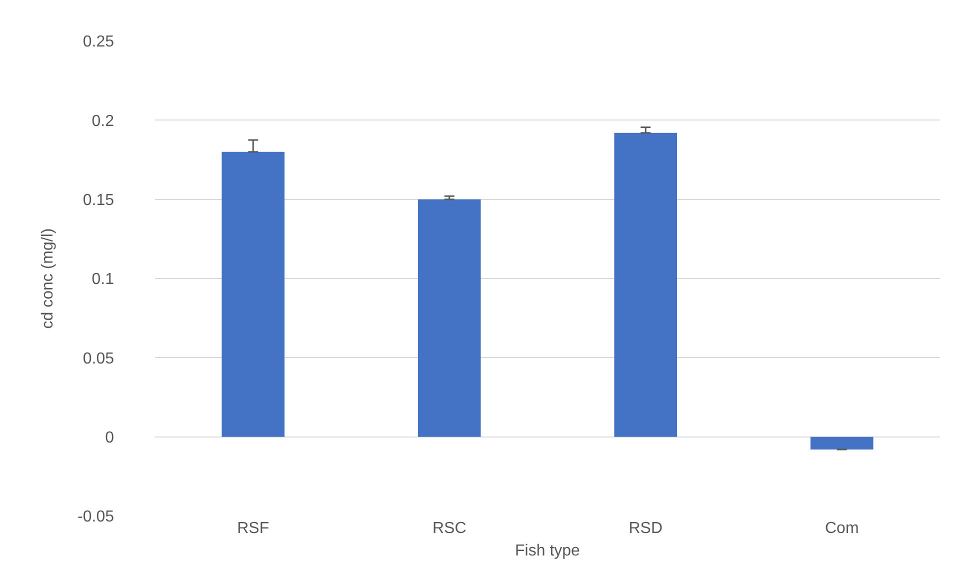 Image resolution: width=959 pixels, height=580 pixels. Describe the element at coordinates (547, 551) in the screenshot. I see `x-axis-title: Fish type` at that location.